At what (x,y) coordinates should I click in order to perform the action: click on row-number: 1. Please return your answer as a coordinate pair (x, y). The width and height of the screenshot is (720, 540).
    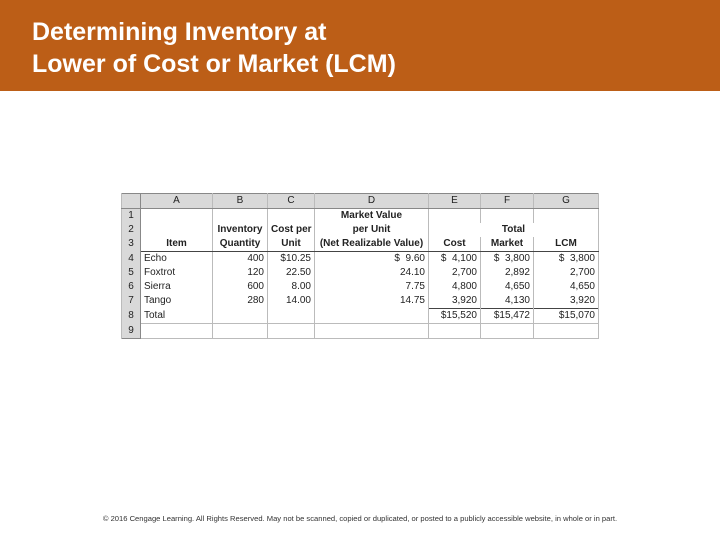
    Looking at the image, I should click on (131, 215).